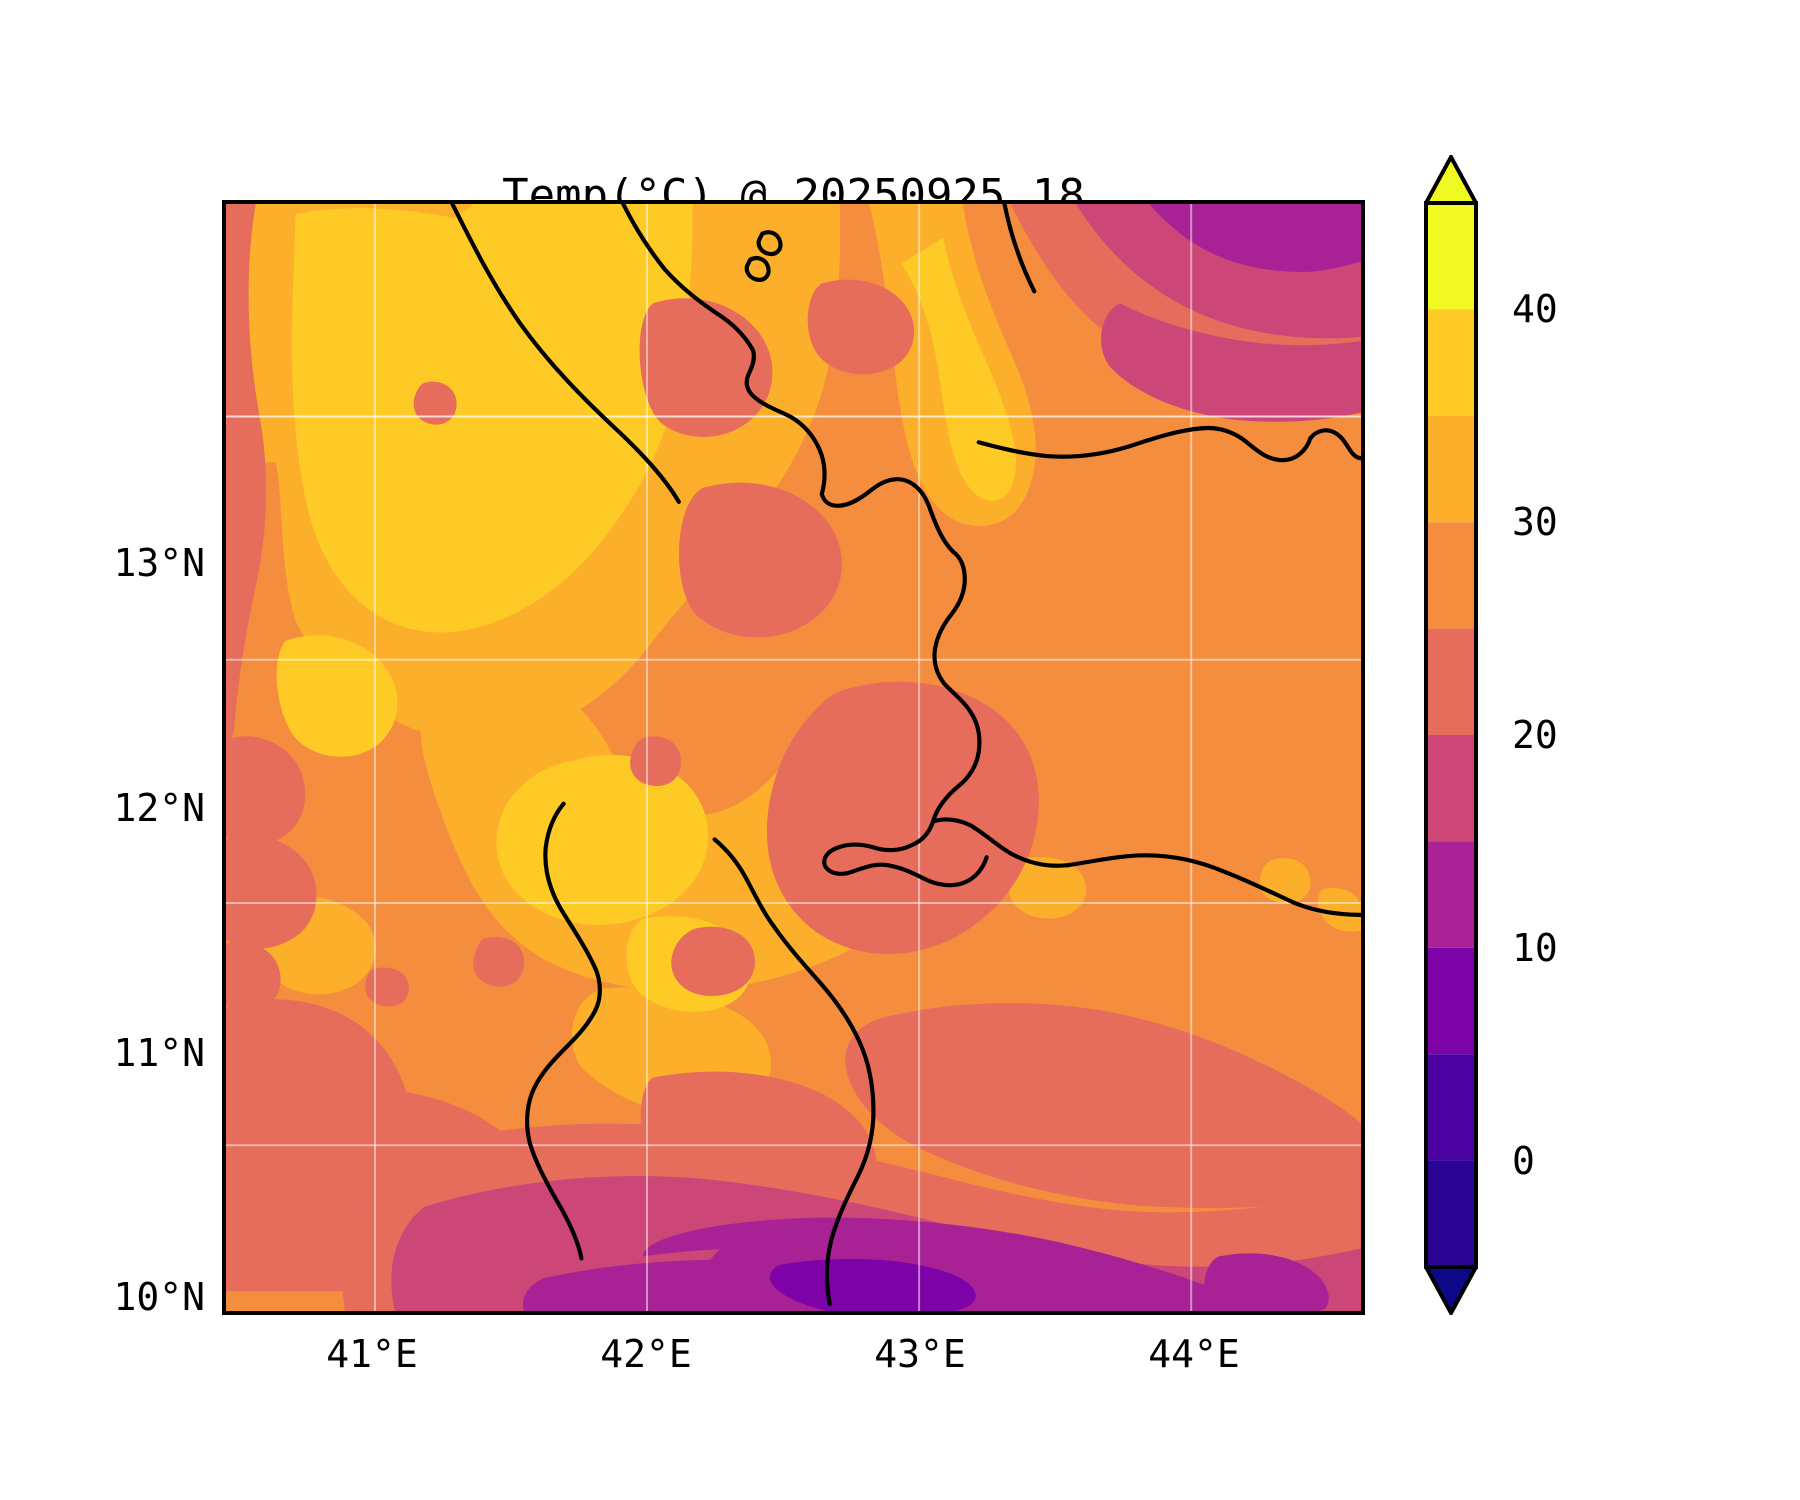 This screenshot has height=1500, width=1800. I want to click on colorbar-bands, so click(1451, 735).